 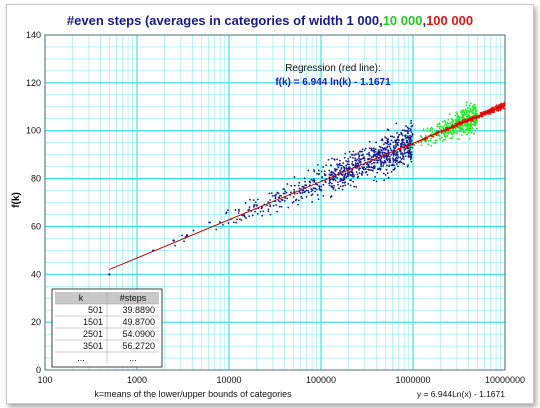 I want to click on table-cell-k: 1501, so click(x=93, y=322).